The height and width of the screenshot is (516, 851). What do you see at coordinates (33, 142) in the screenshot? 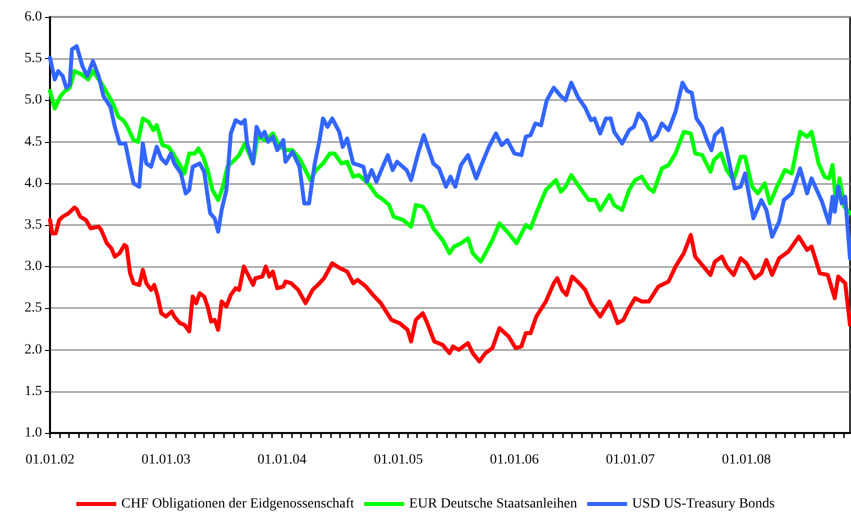
I see `y-tick-label: 4.5` at bounding box center [33, 142].